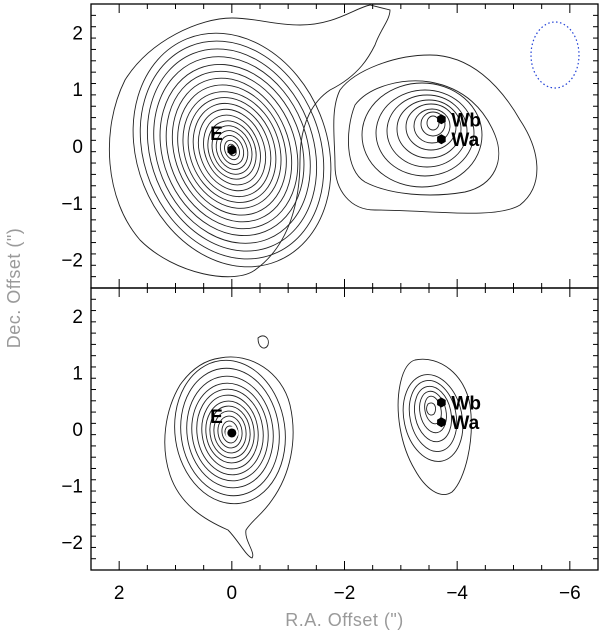 The height and width of the screenshot is (632, 600). I want to click on beam-ellipse, so click(555, 55).